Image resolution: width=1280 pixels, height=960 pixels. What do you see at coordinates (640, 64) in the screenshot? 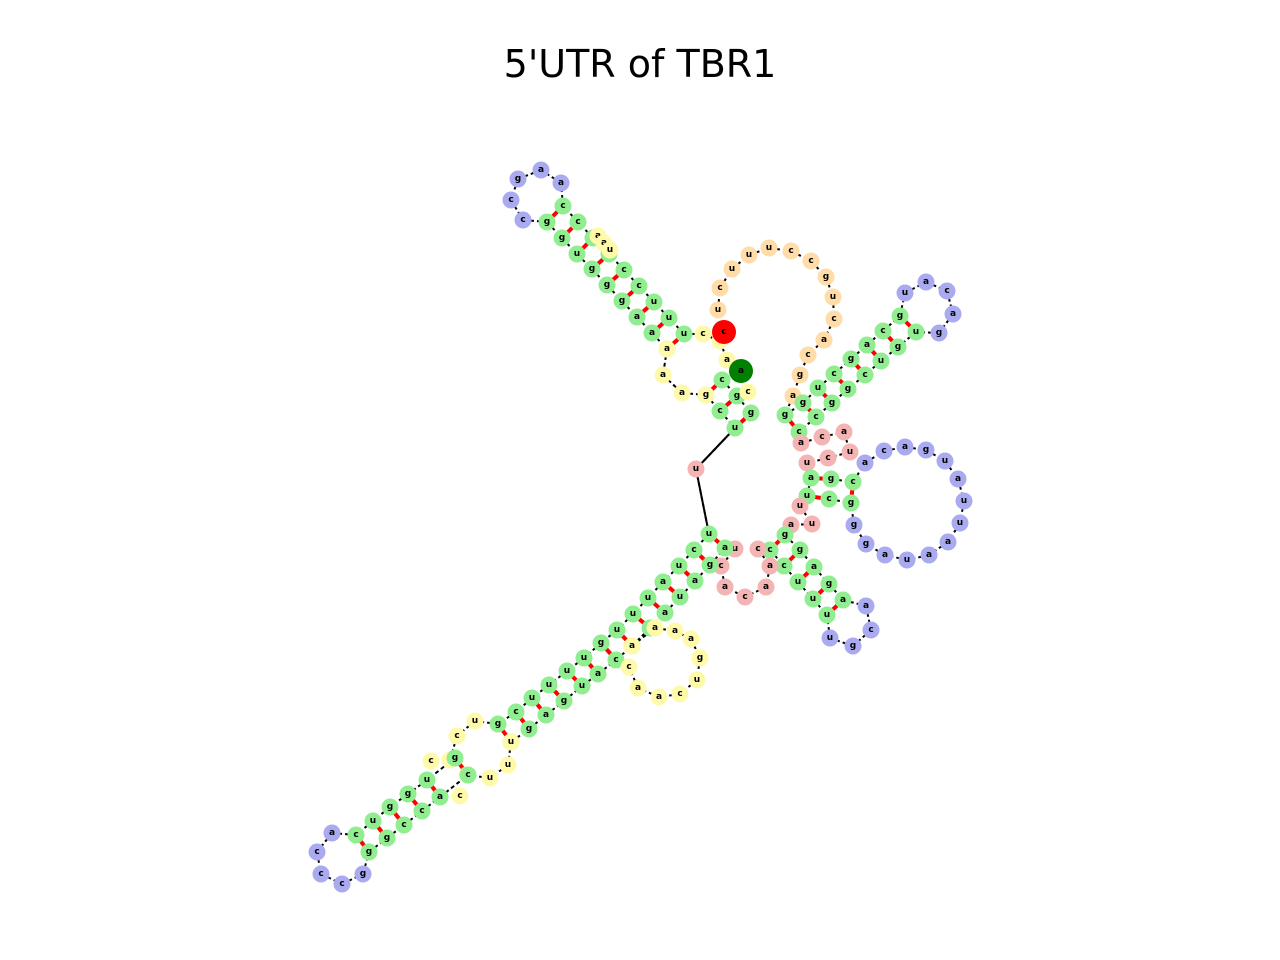
I see `diagram-title: 5'UTR of TBR1` at bounding box center [640, 64].